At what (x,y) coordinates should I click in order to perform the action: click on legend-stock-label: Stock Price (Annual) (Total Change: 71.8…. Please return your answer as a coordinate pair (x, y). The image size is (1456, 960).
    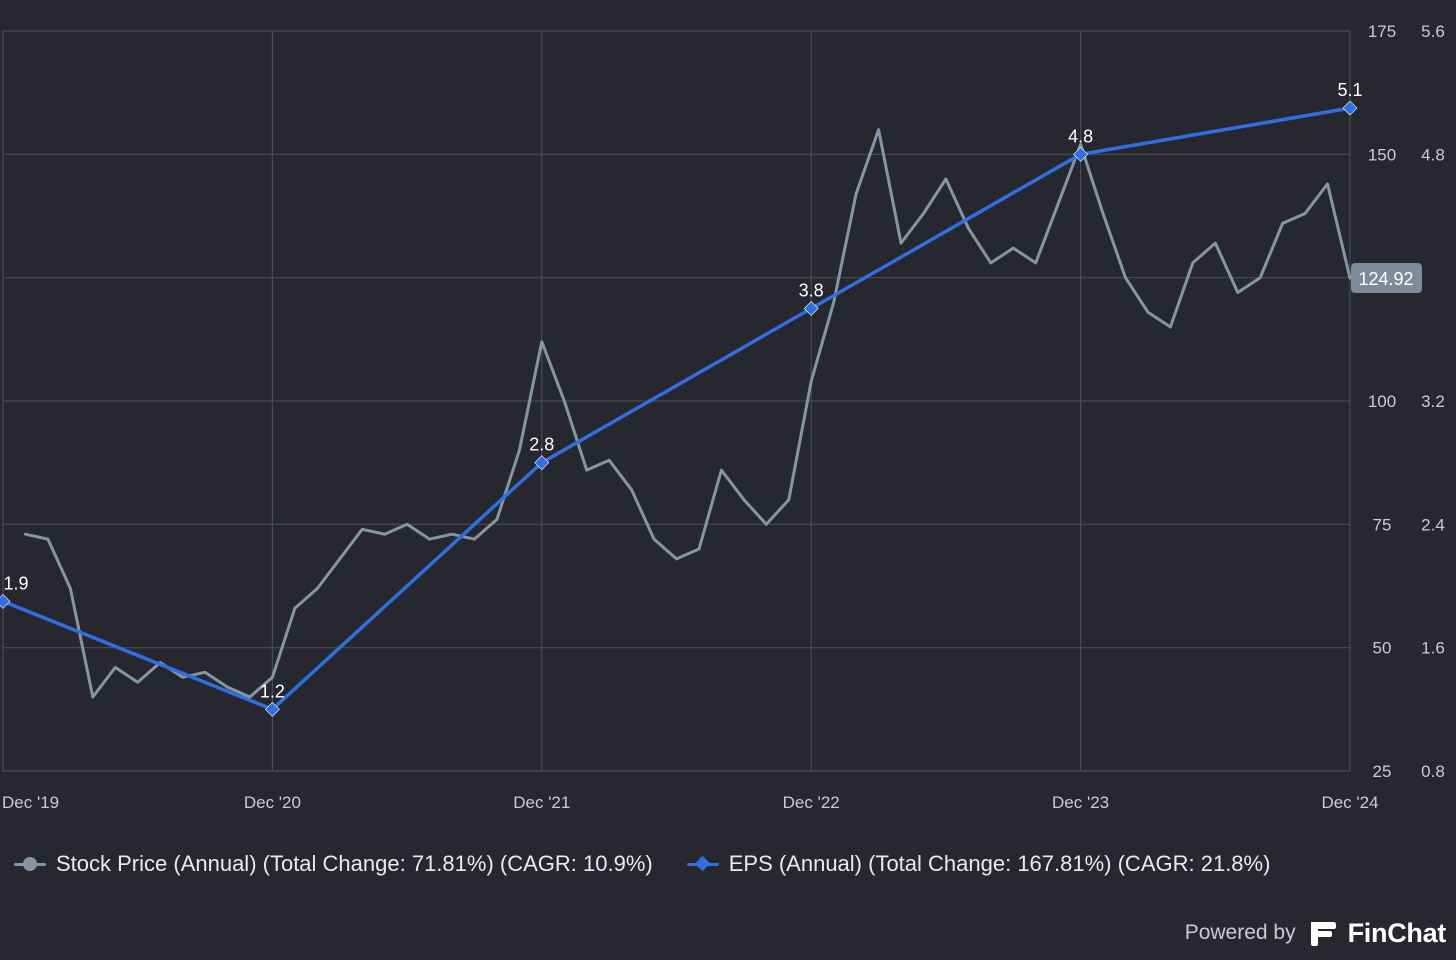
    Looking at the image, I should click on (354, 864).